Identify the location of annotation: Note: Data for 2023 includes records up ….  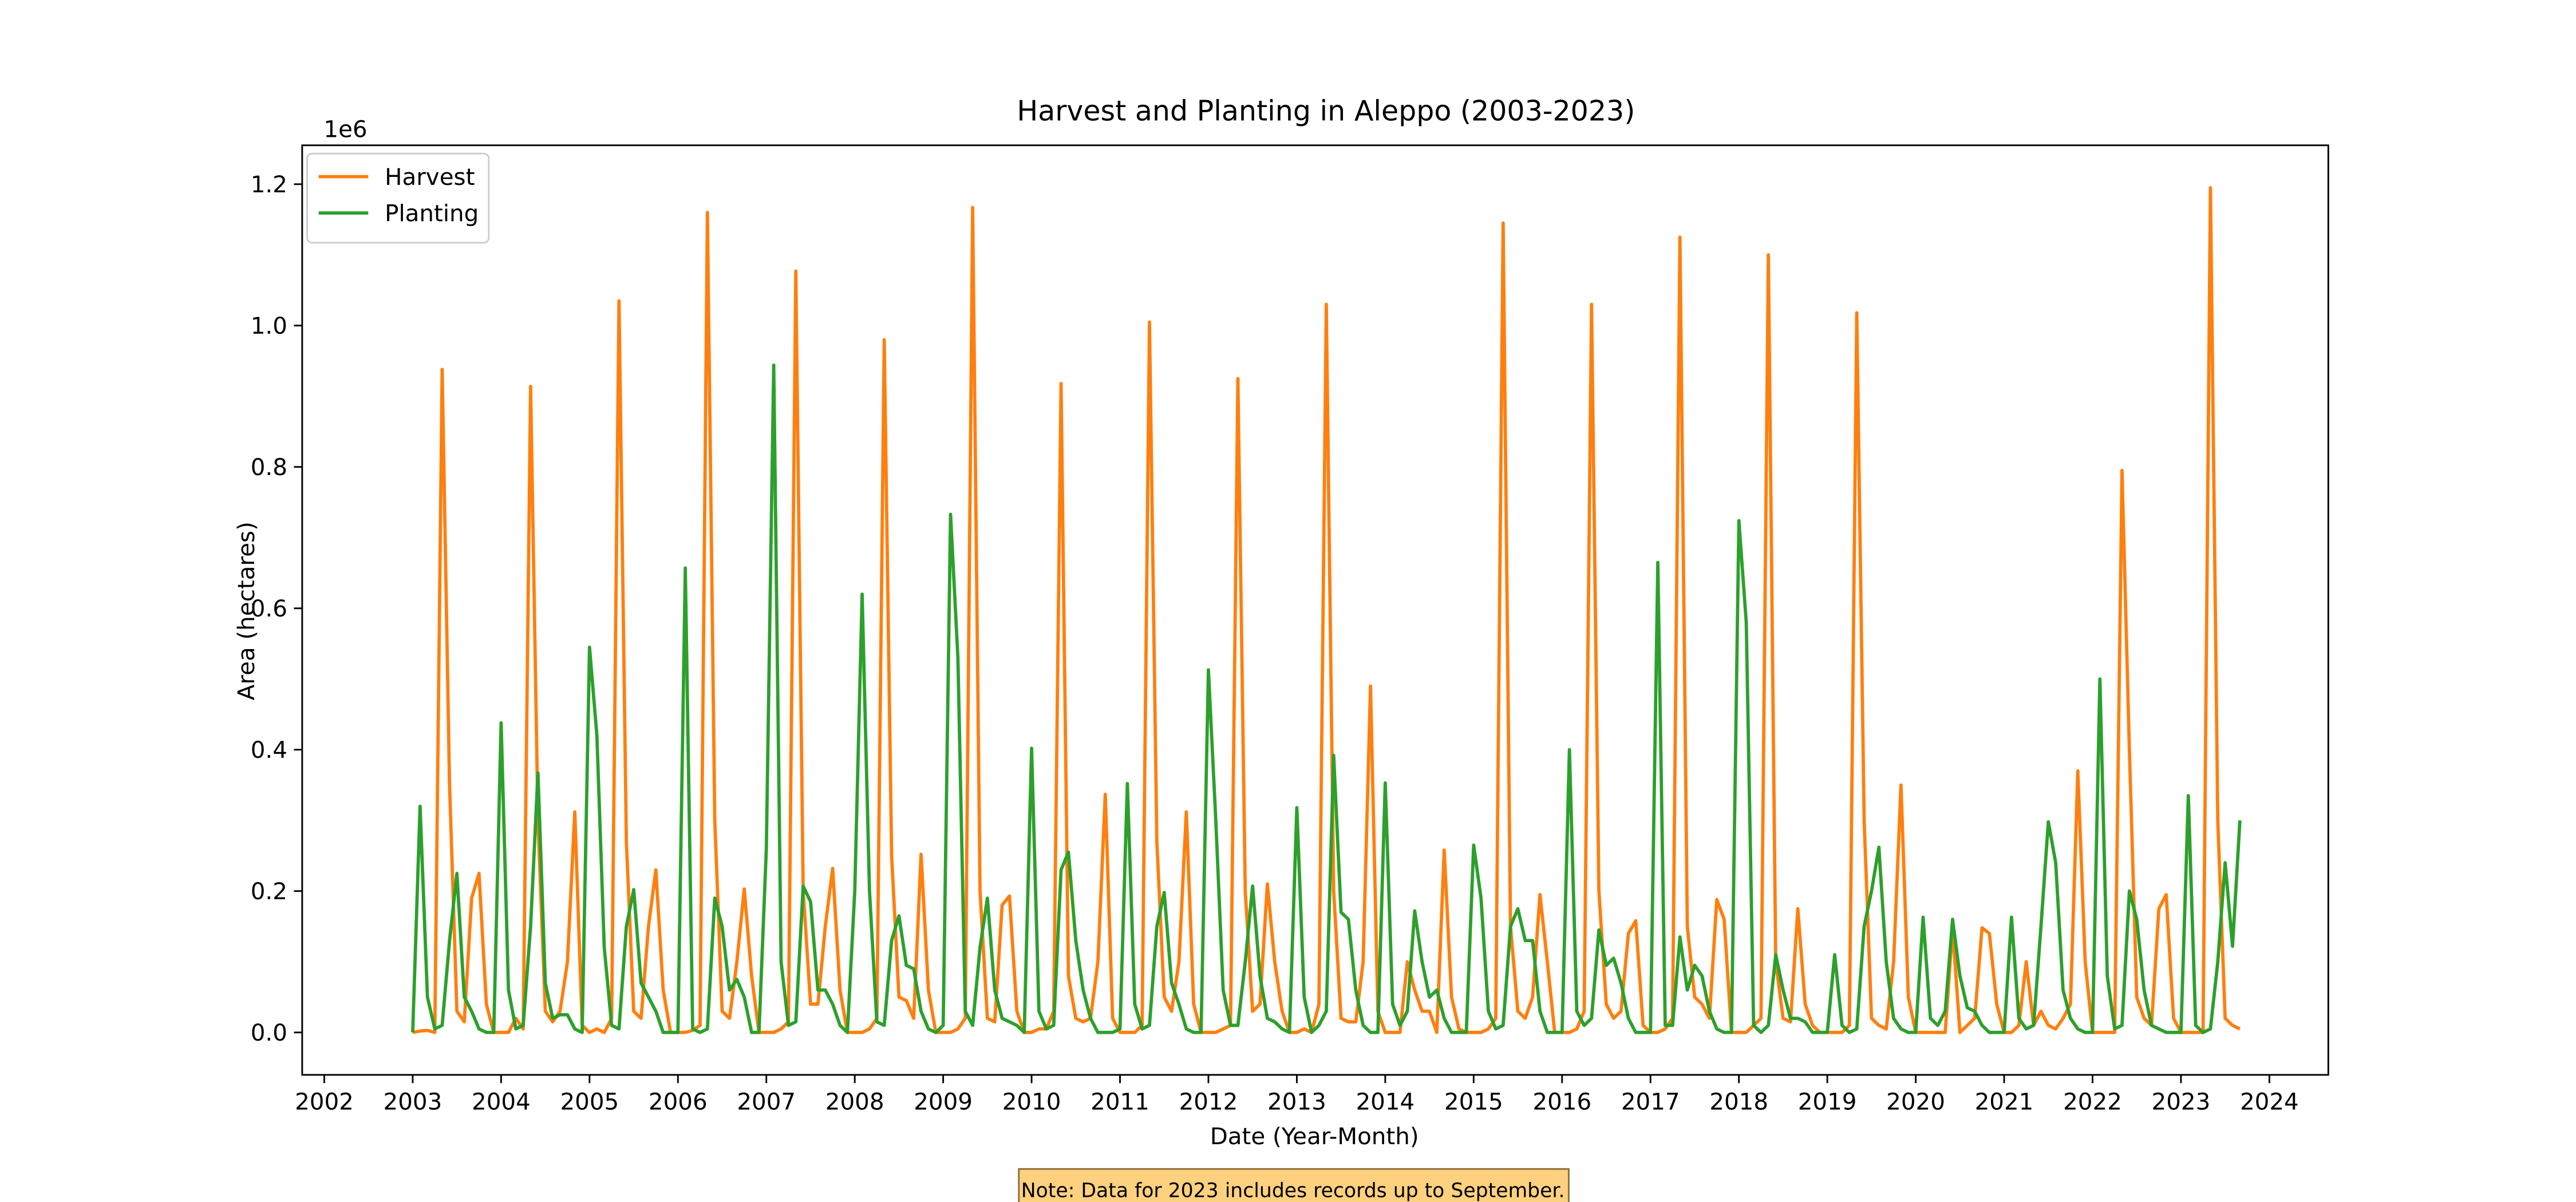
(1293, 1191).